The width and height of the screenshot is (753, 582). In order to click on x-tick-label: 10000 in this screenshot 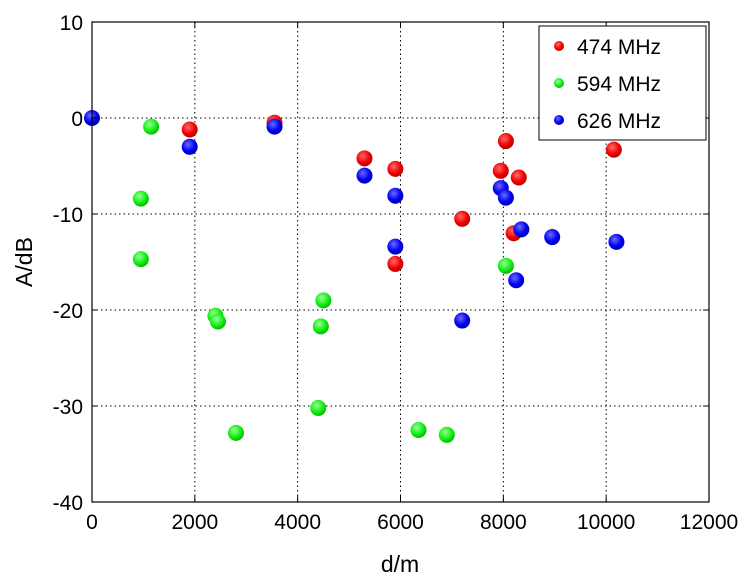, I will do `click(606, 522)`.